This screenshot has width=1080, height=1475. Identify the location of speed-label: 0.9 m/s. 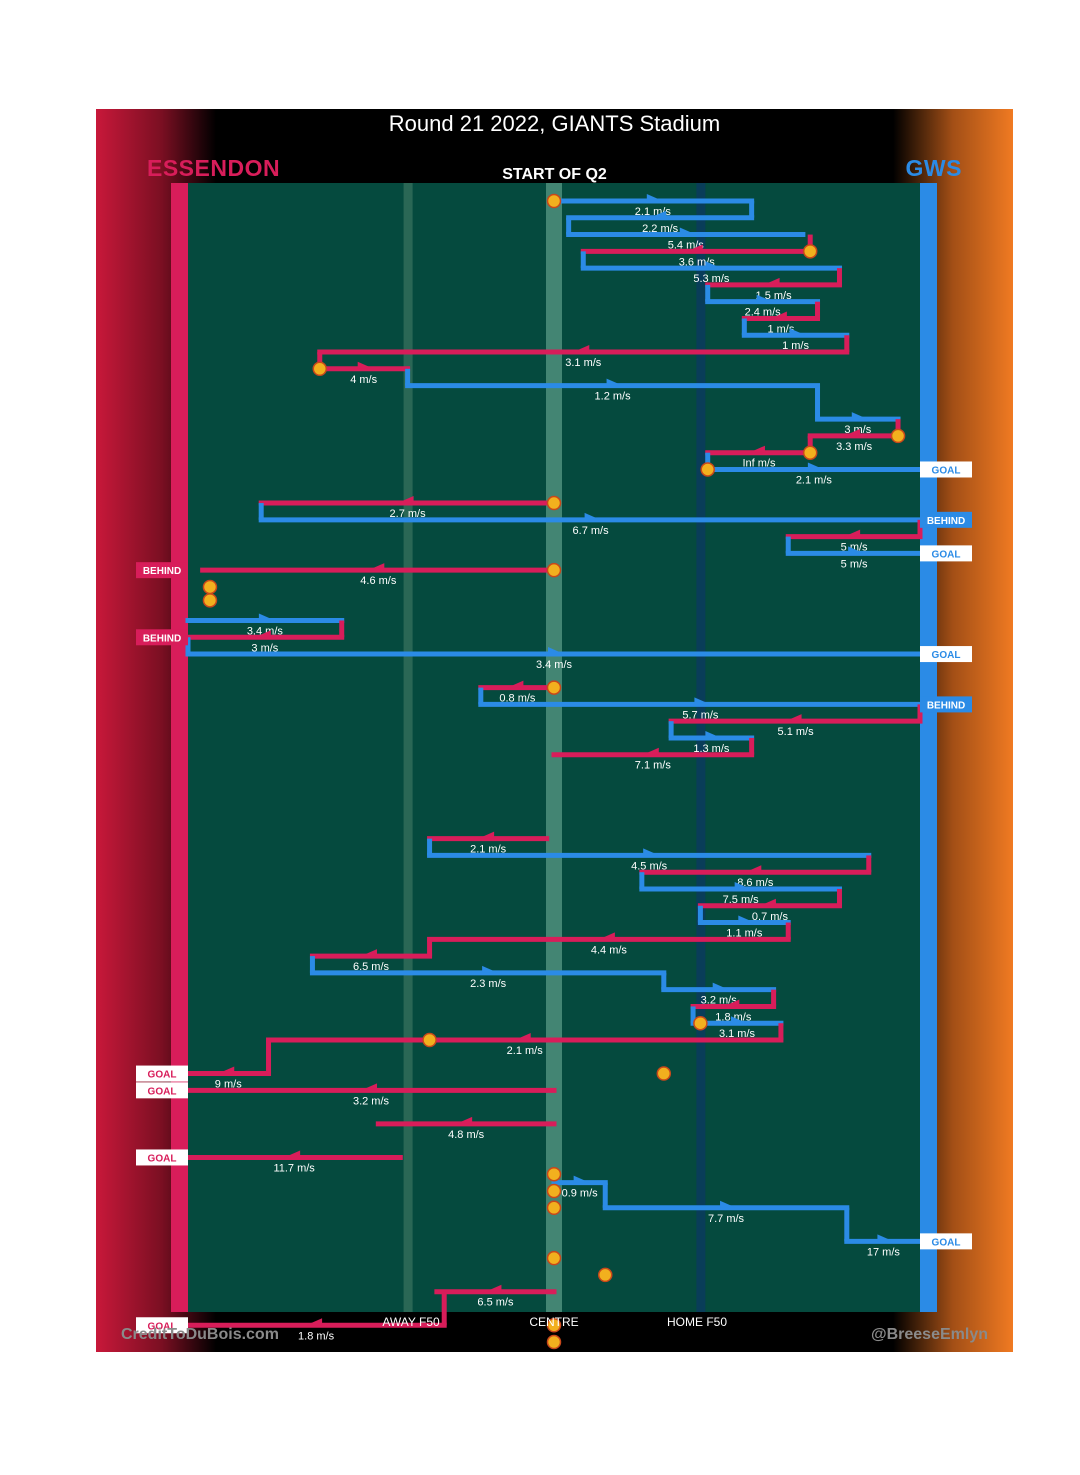
(580, 1194).